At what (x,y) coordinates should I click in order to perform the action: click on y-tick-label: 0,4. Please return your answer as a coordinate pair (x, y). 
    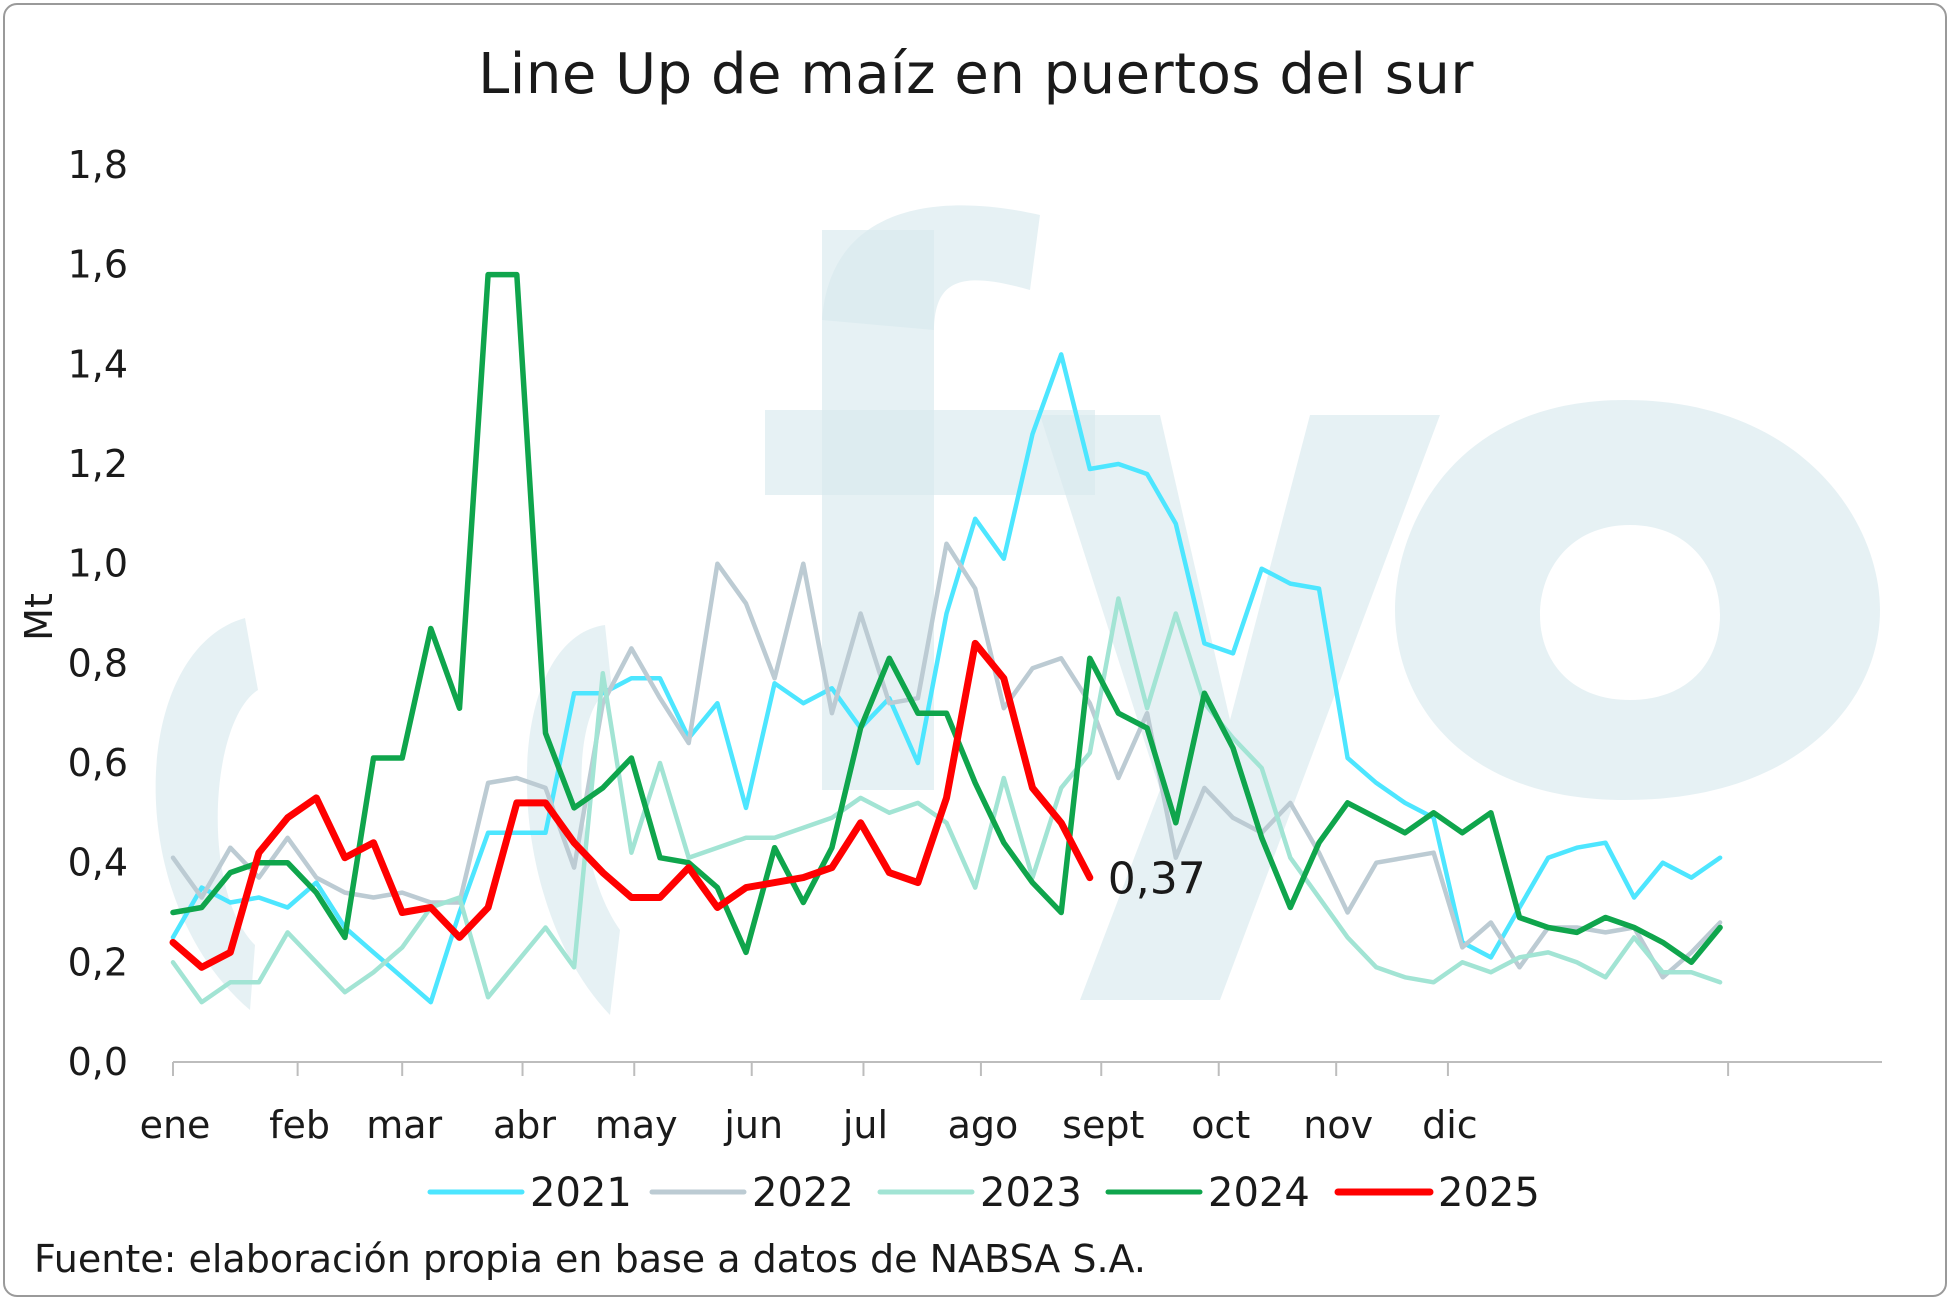
    Looking at the image, I should click on (98, 863).